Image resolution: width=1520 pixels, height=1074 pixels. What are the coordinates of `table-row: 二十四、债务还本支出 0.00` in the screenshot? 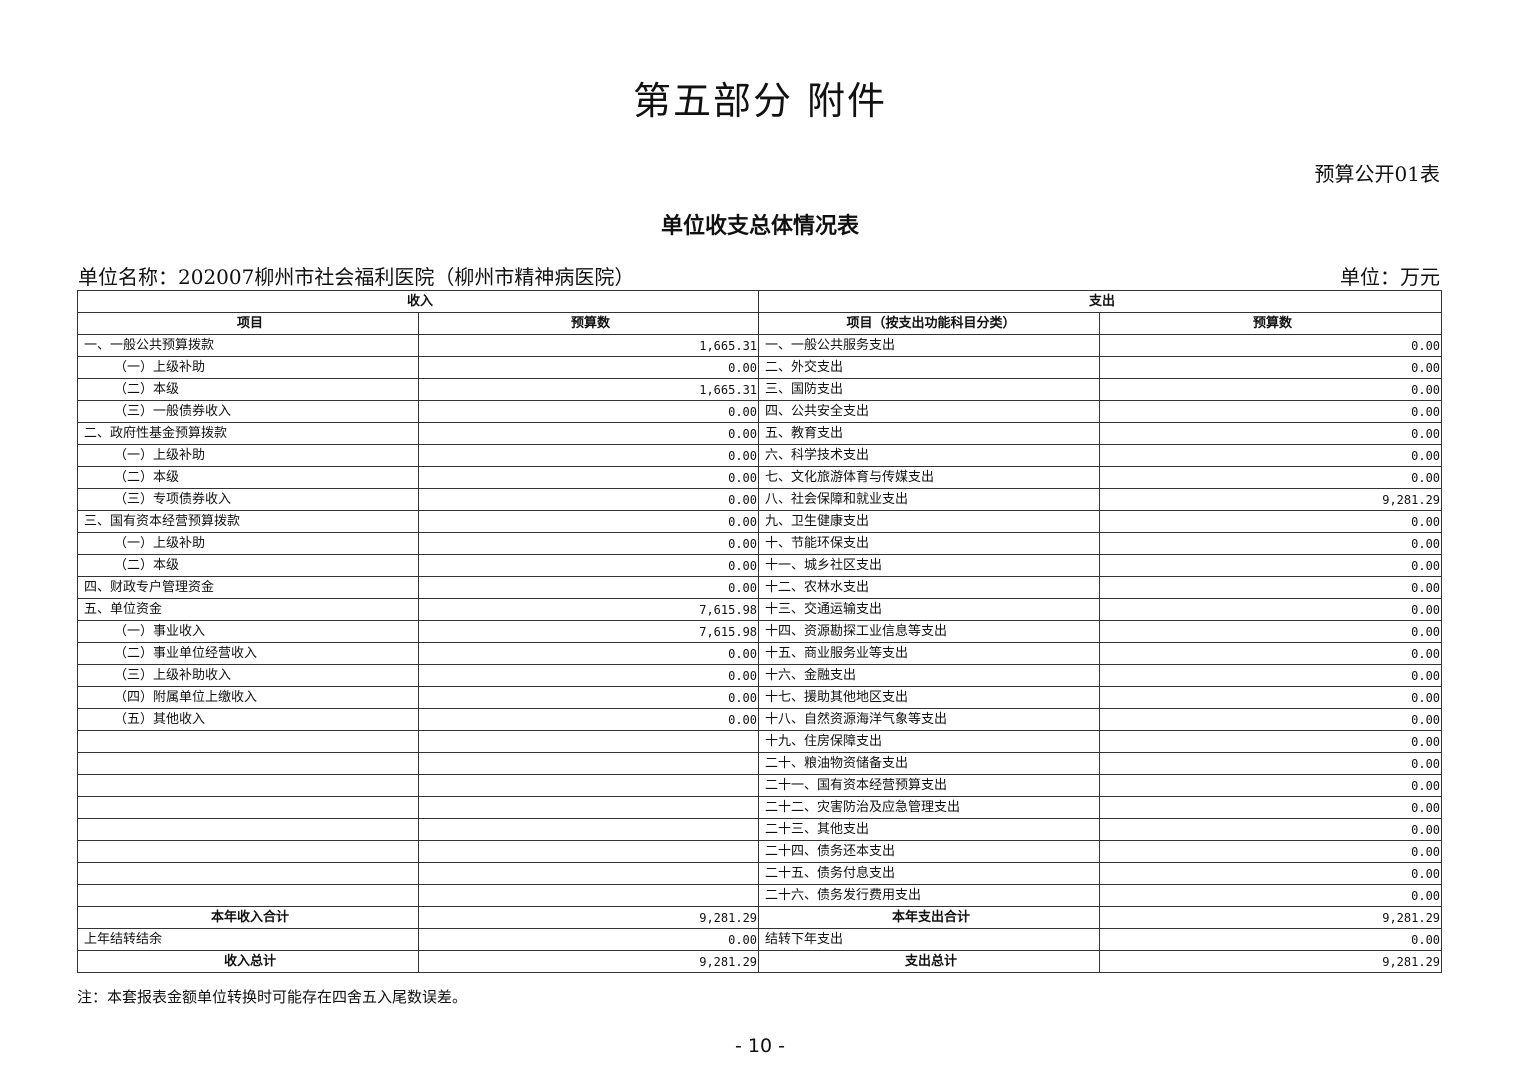 It's located at (760, 851).